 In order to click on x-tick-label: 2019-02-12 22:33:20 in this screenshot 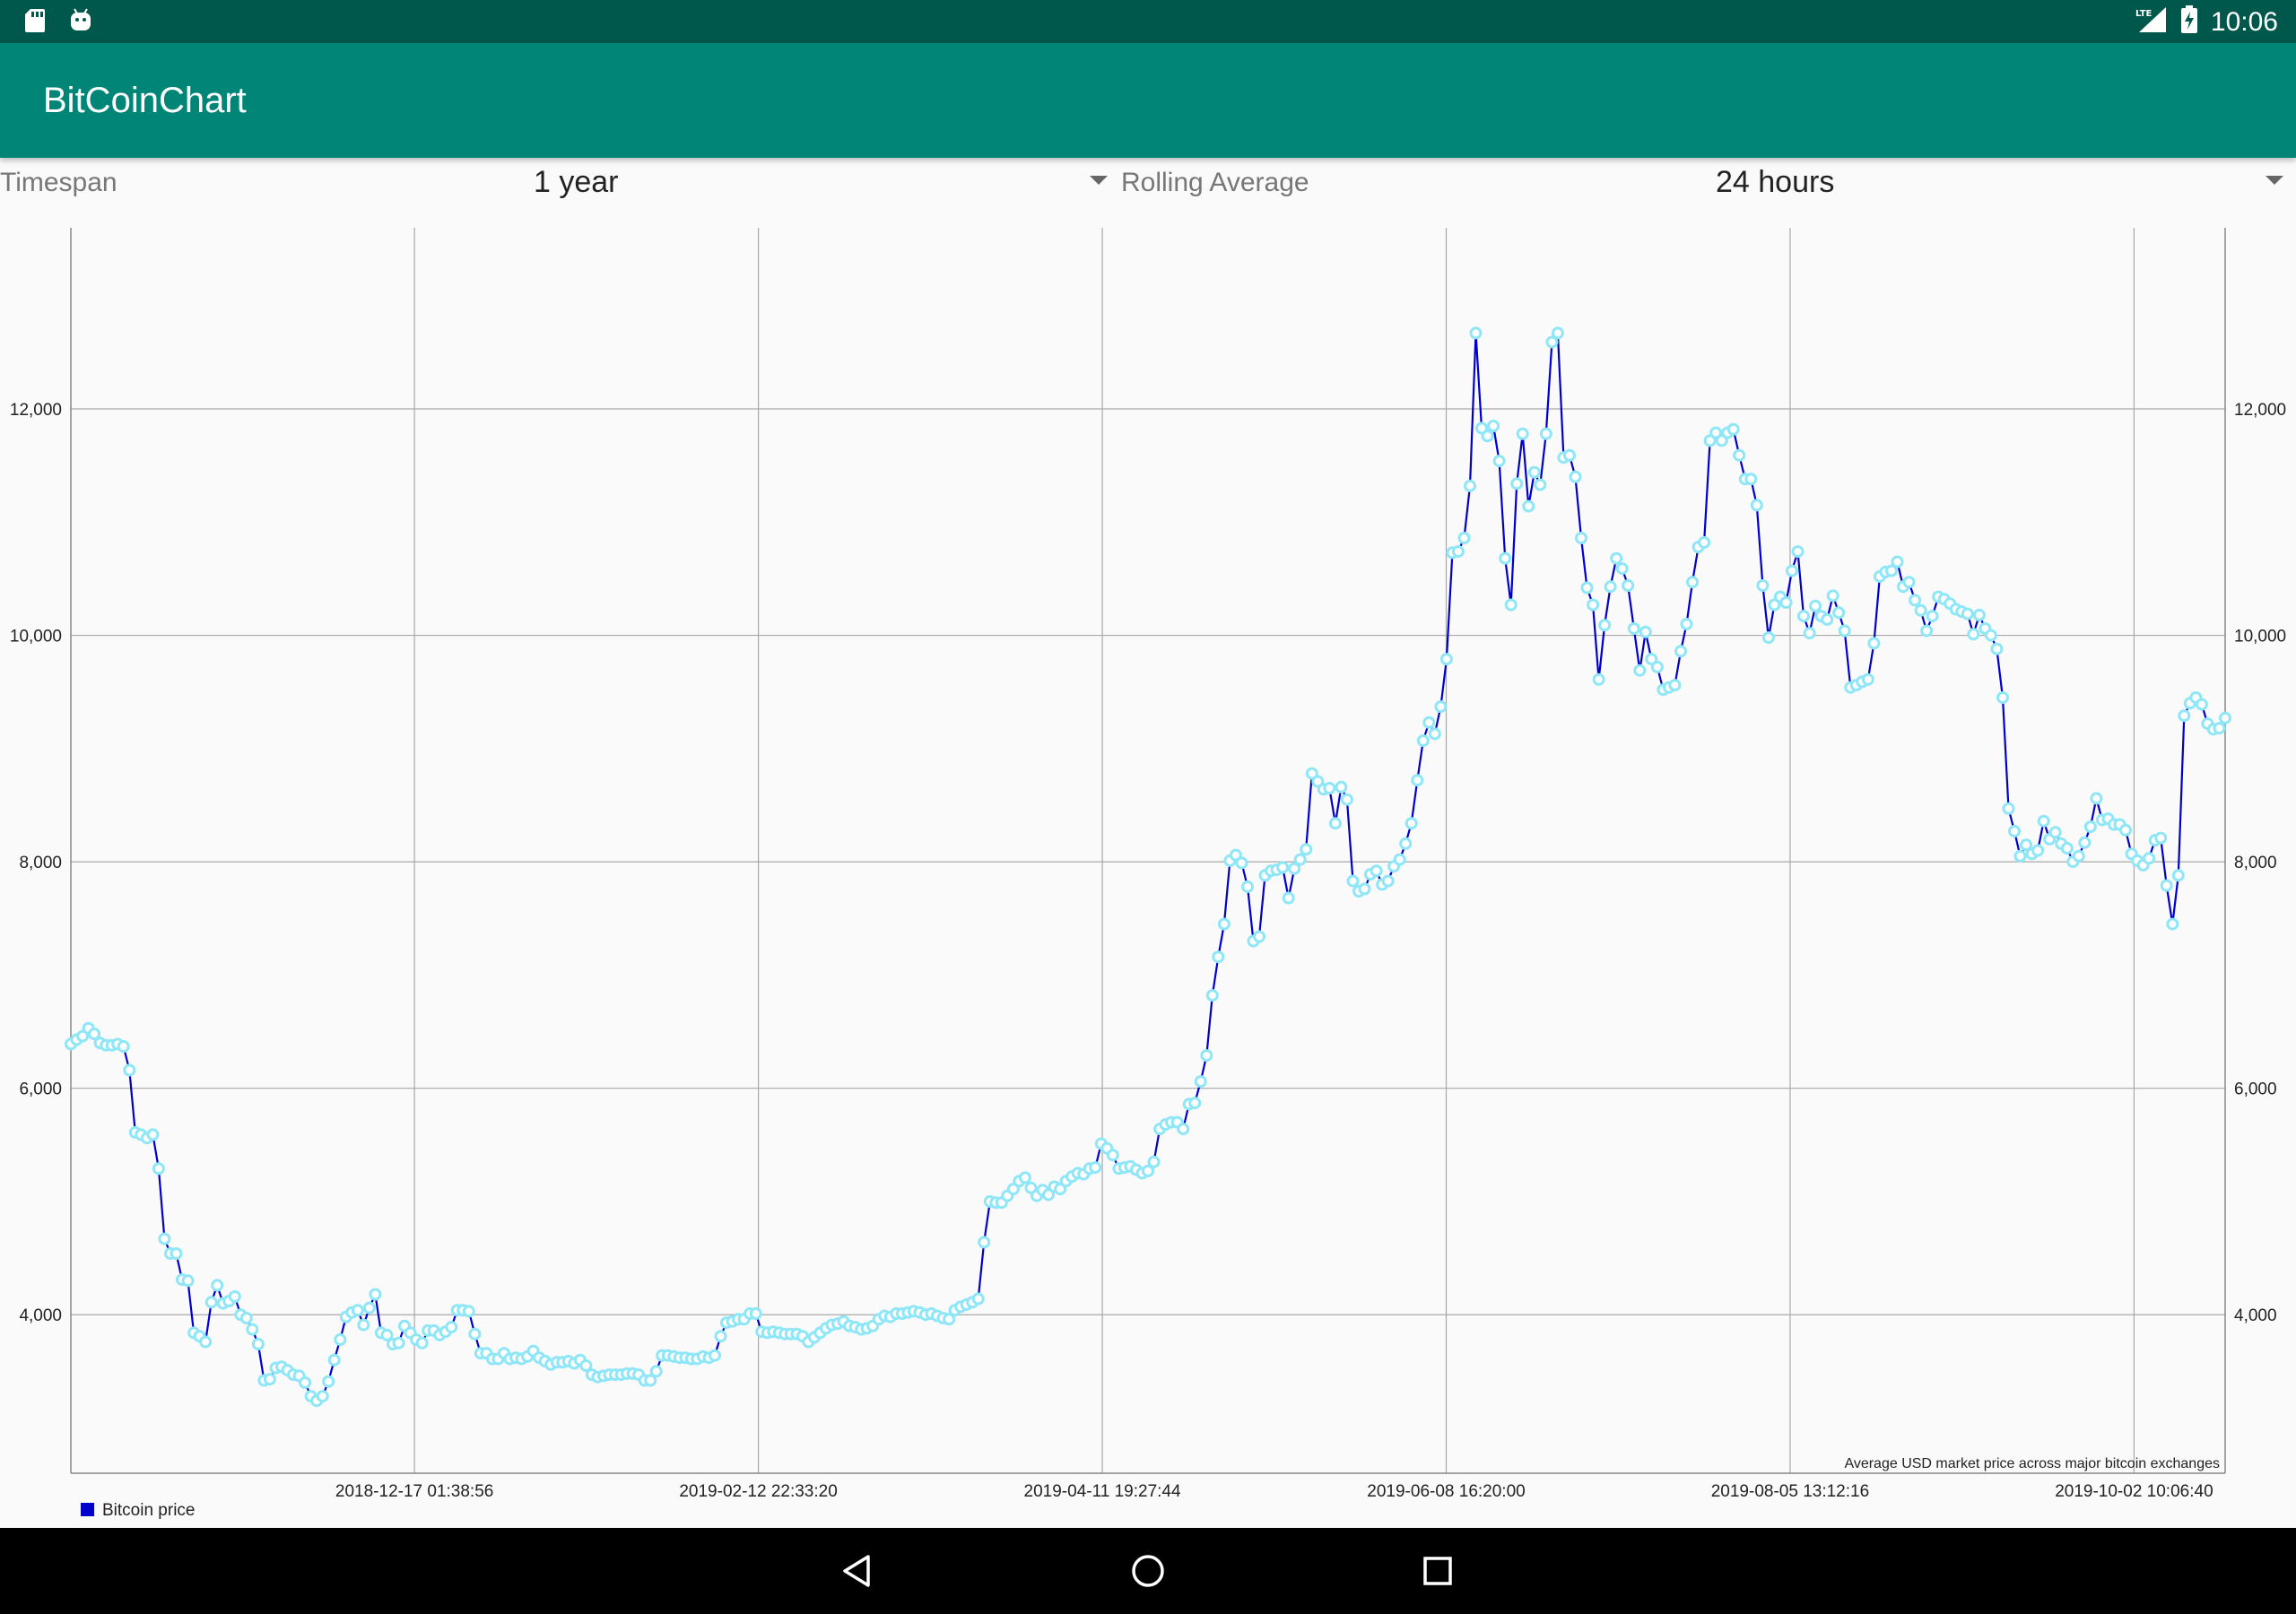, I will do `click(758, 1491)`.